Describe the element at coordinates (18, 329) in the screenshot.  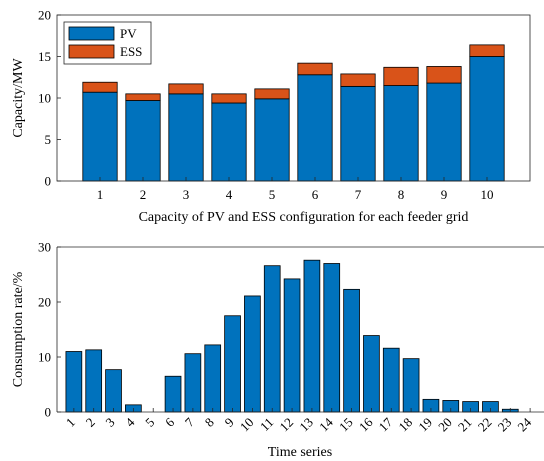
I see `y-axis-label: Consumption rate/%` at that location.